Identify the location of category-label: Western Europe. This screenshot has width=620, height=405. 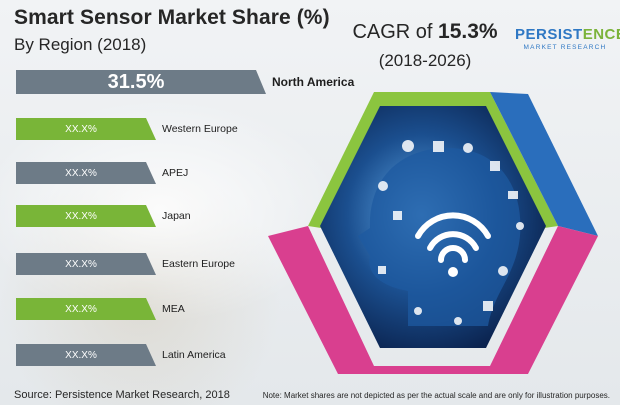
(200, 129).